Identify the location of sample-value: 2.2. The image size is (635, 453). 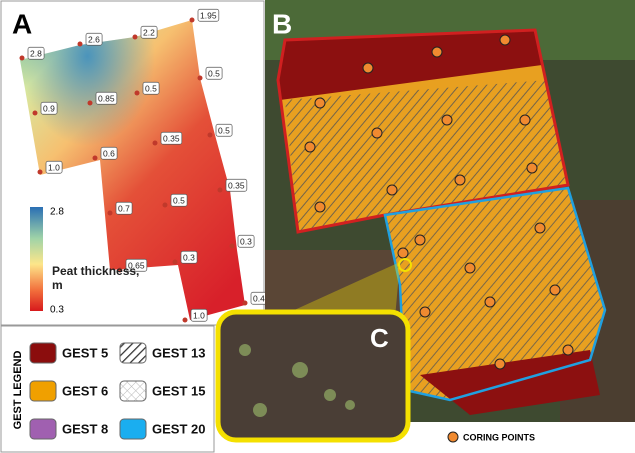
(149, 32).